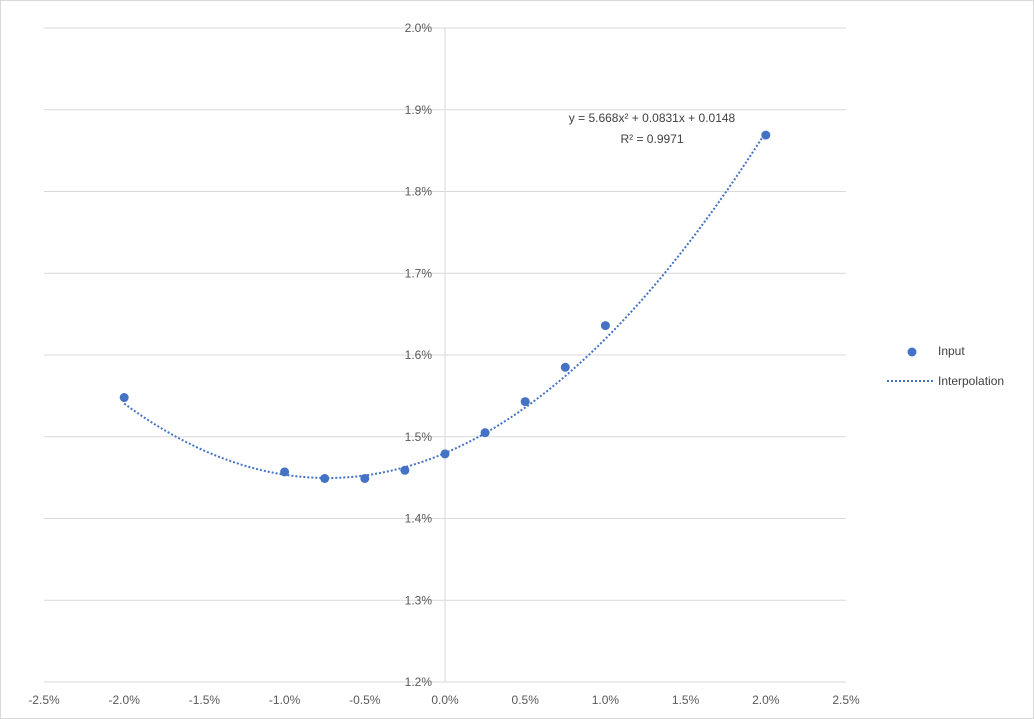 The width and height of the screenshot is (1034, 719). What do you see at coordinates (945, 366) in the screenshot?
I see `legend: Input Interpolation` at bounding box center [945, 366].